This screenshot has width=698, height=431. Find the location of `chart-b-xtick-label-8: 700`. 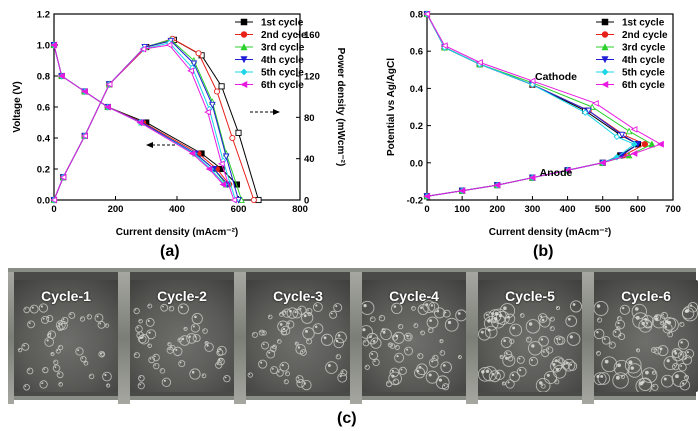

chart-b-xtick-label-8: 700 is located at coordinates (673, 209).